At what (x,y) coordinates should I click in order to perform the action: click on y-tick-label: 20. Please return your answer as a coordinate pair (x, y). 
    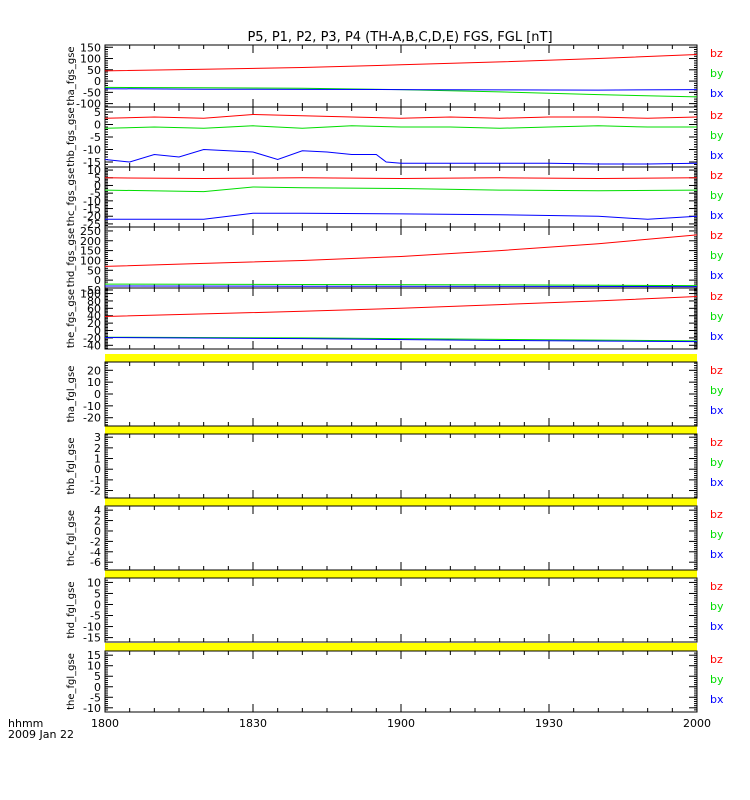
    Looking at the image, I should click on (94, 323).